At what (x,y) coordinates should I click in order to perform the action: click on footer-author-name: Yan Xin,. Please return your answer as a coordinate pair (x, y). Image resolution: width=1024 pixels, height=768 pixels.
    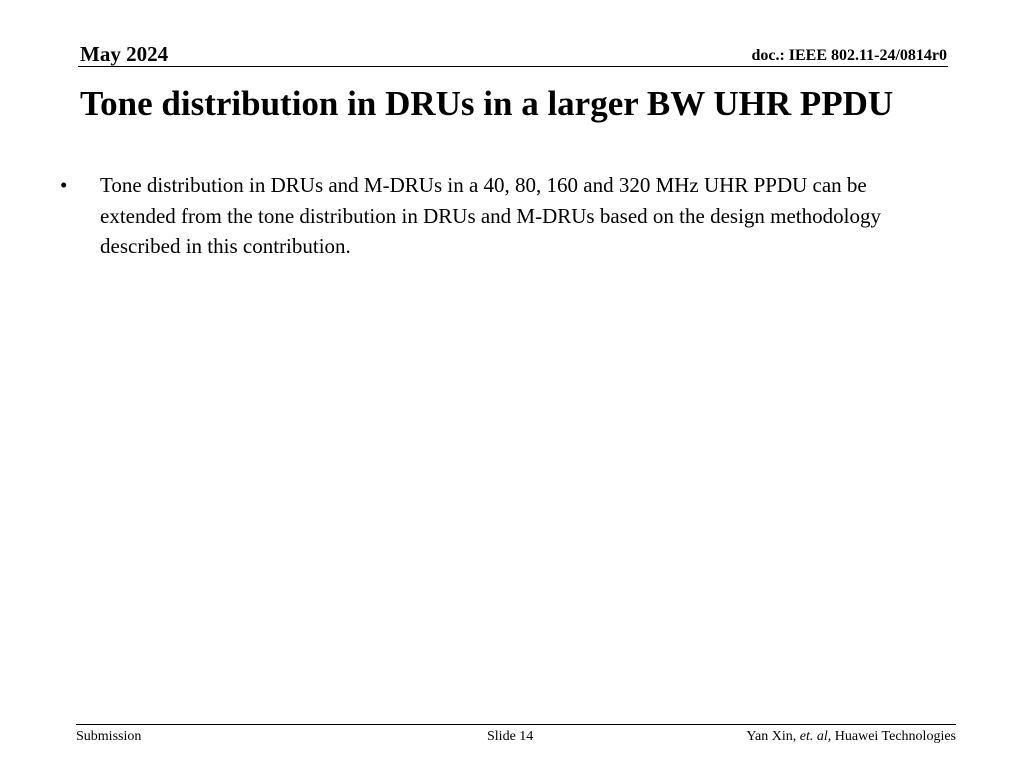
    Looking at the image, I should click on (773, 736).